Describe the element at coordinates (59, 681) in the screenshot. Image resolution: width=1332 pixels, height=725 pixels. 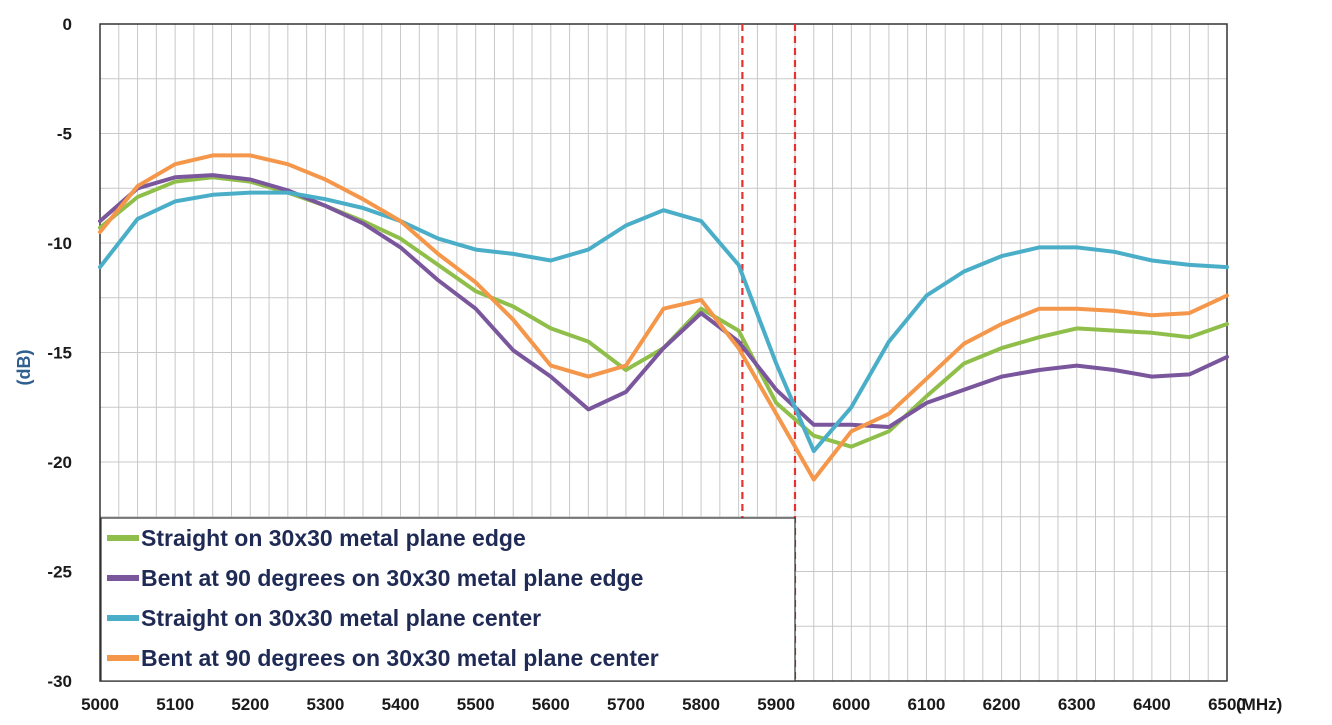
I see `y-tick-label: -30` at that location.